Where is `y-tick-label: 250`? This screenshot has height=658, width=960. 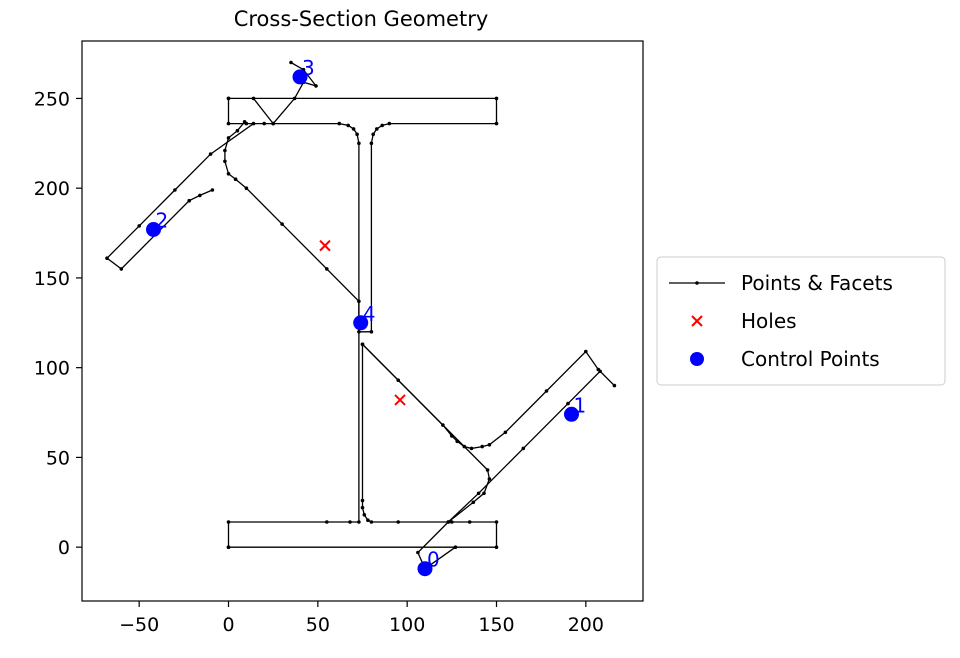 y-tick-label: 250 is located at coordinates (52, 99).